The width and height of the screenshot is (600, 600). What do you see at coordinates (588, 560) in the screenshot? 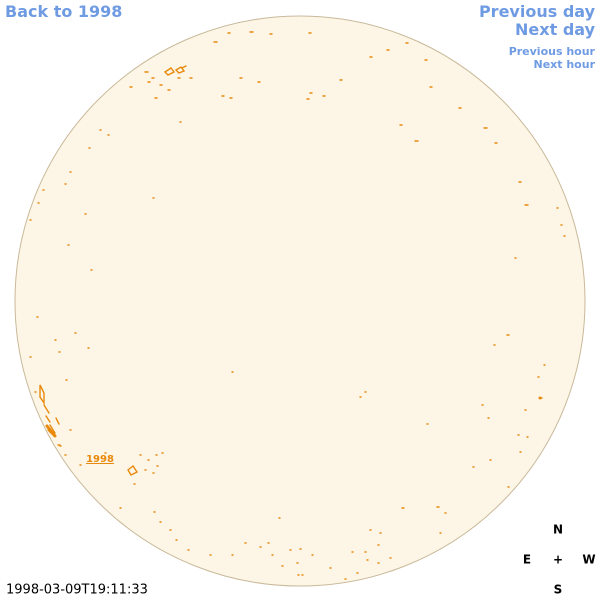
I see `compass-west: W` at bounding box center [588, 560].